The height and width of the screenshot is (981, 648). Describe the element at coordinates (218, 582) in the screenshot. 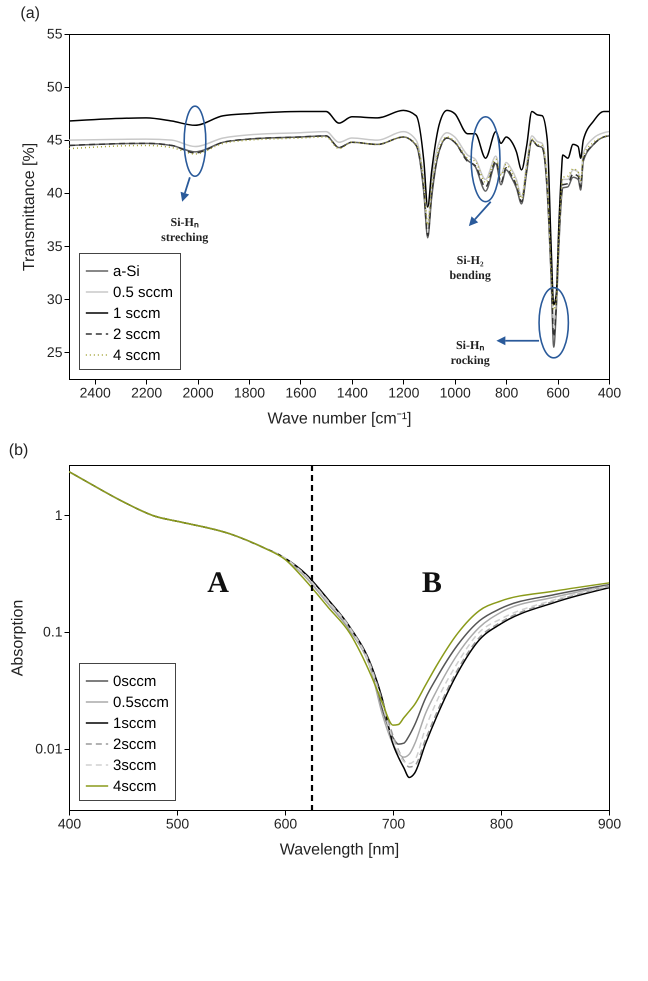

I see `annotation: A` at that location.